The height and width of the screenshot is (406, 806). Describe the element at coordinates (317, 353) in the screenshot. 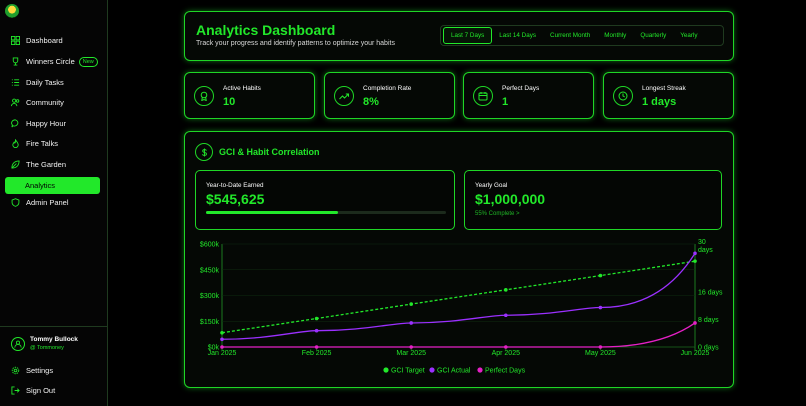

I see `x-tick-label: Feb 2025` at that location.